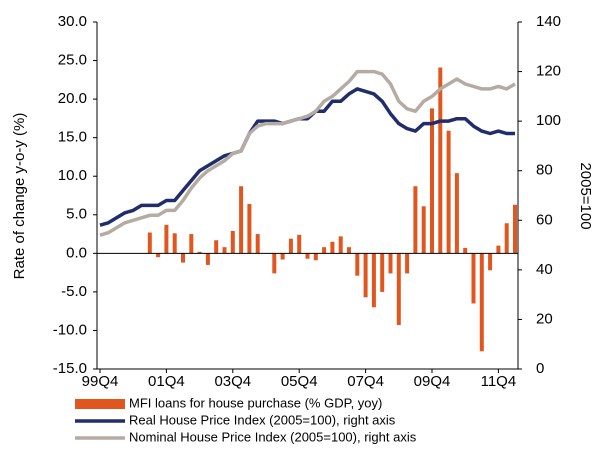  Describe the element at coordinates (72, 21) in the screenshot. I see `y-tick-label: 30.0` at that location.